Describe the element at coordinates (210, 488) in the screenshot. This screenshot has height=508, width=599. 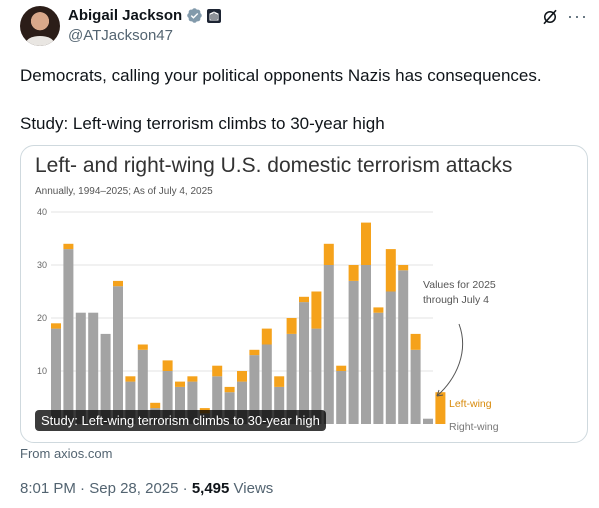
I see `views-count: 5,495` at that location.